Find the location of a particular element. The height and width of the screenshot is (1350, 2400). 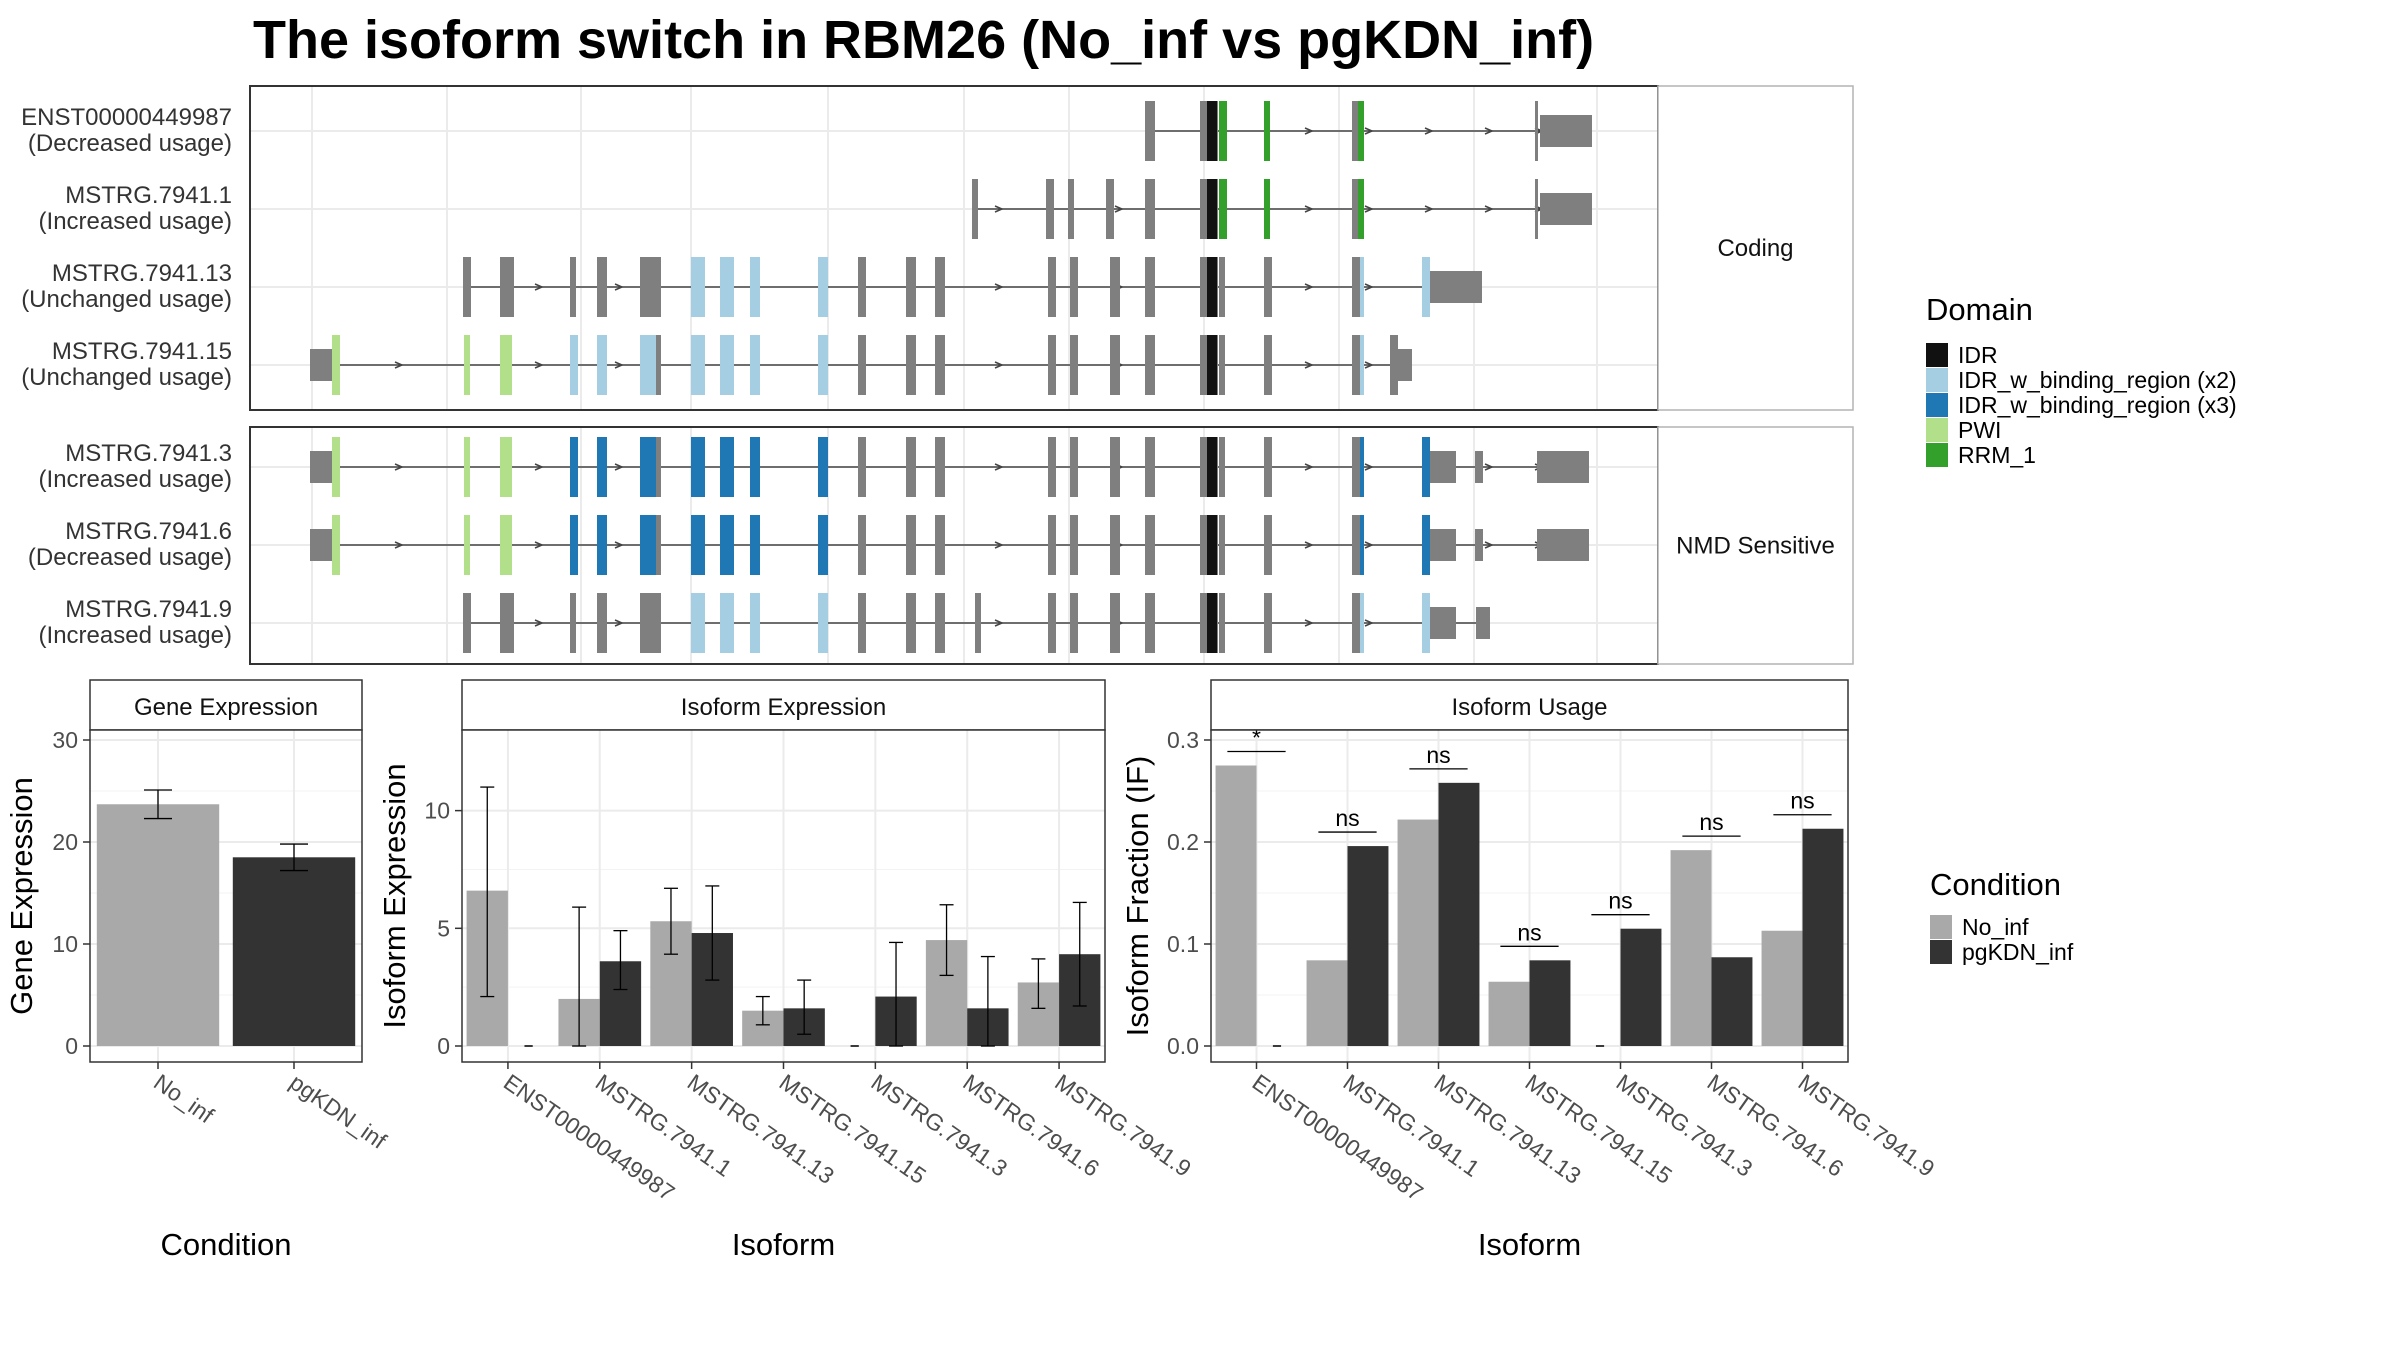

panel-strip is located at coordinates (783, 705).